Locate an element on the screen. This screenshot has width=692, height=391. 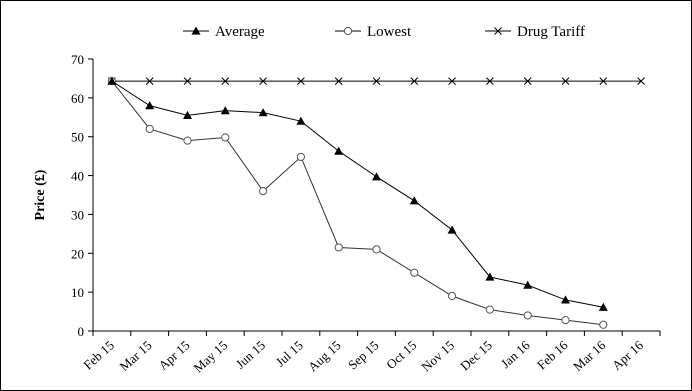
legend-label-average: Average is located at coordinates (240, 32).